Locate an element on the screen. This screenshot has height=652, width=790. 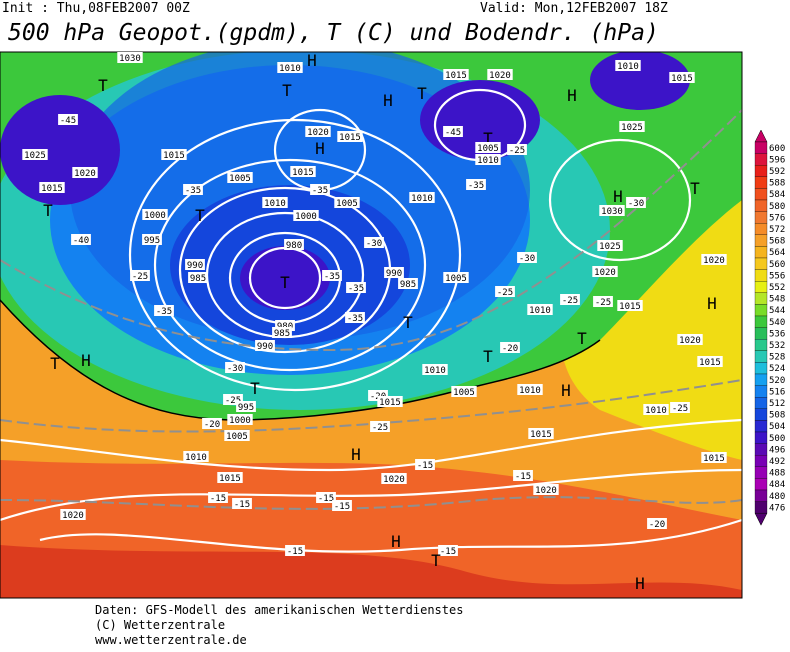
colorbar-label: 580 is located at coordinates (777, 207).